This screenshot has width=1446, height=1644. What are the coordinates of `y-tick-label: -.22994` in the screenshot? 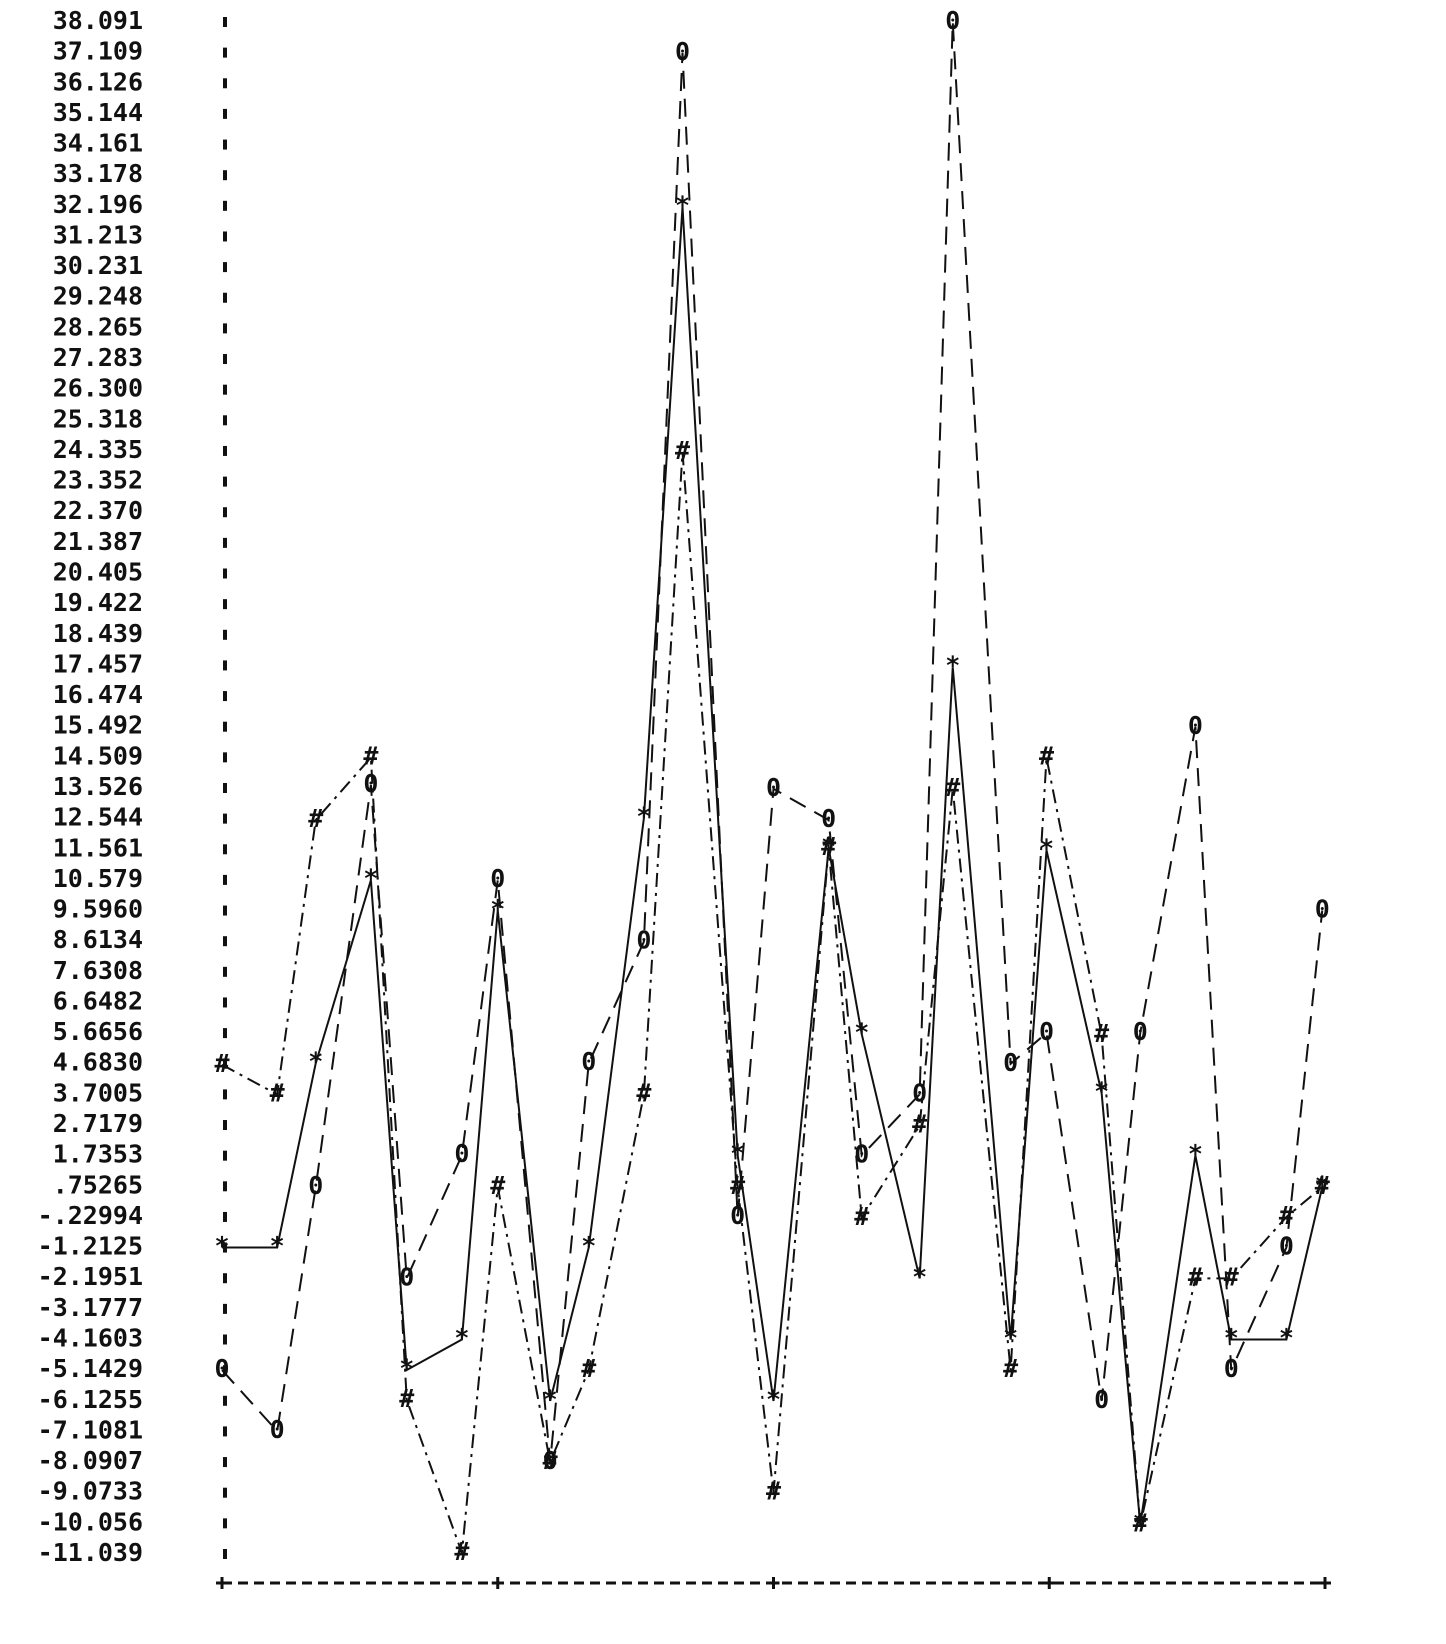 It's located at (90, 1215).